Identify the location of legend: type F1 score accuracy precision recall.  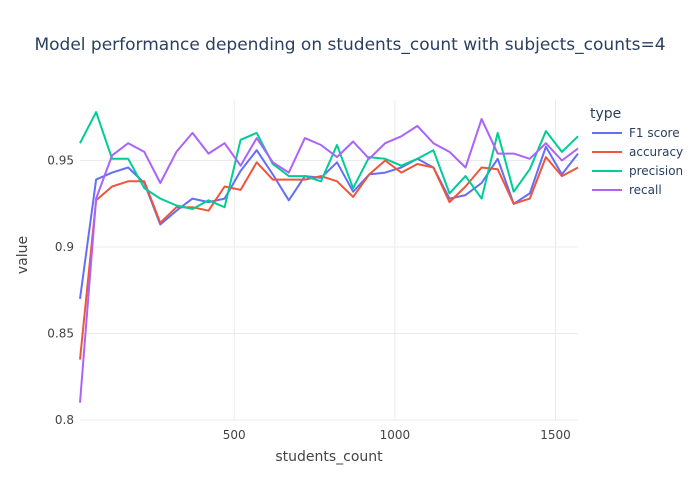
(636, 151).